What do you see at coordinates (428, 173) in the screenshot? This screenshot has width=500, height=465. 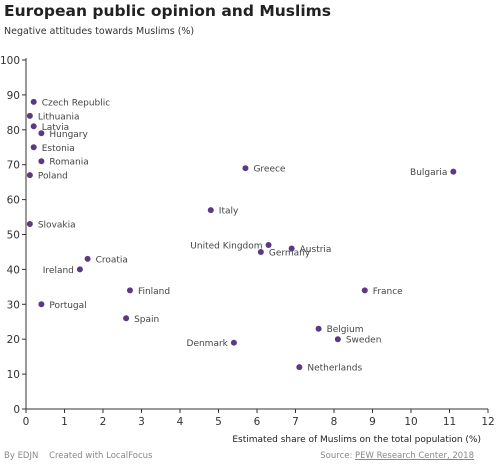 I see `point-label: Bulgaria` at bounding box center [428, 173].